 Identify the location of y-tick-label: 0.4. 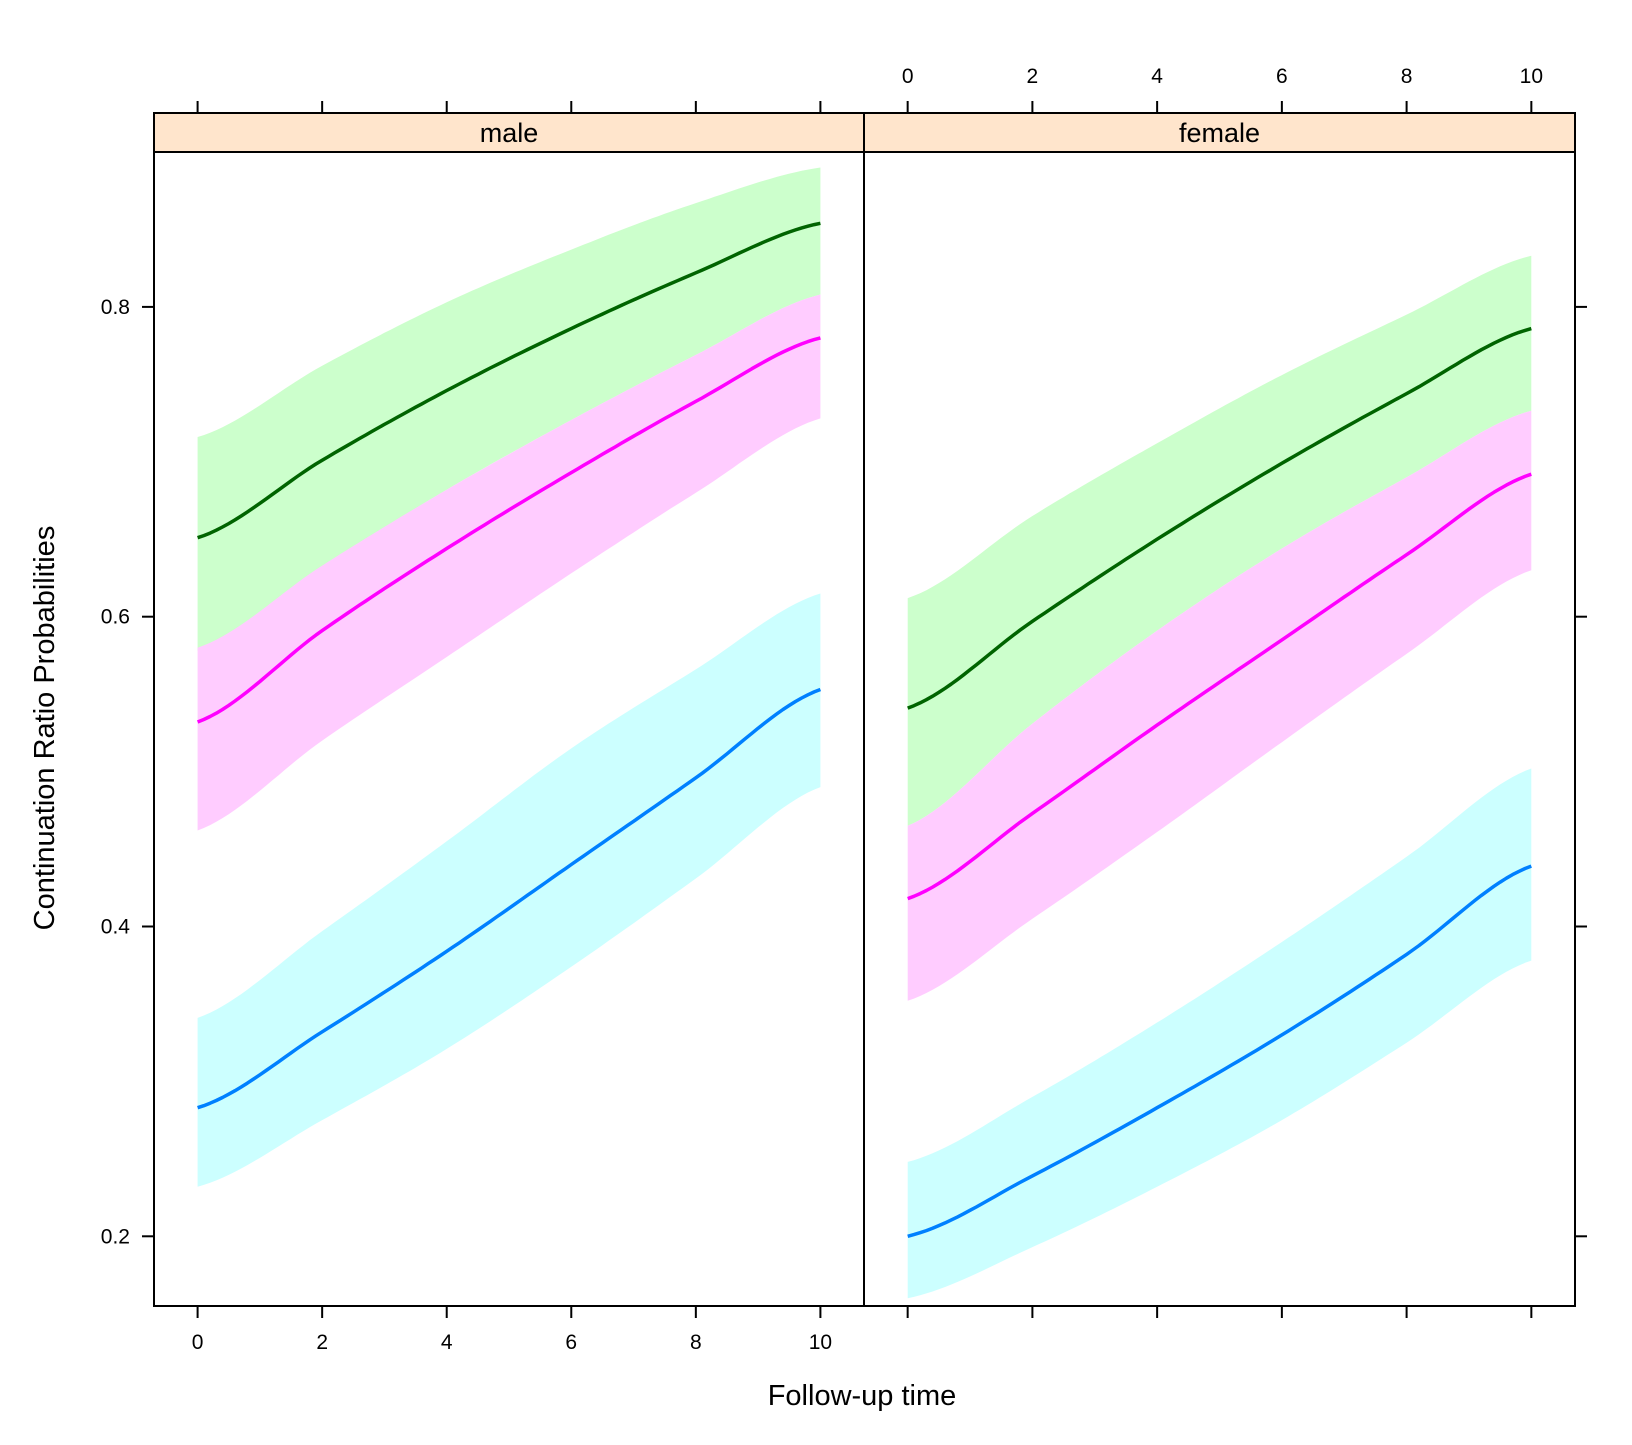
(116, 926).